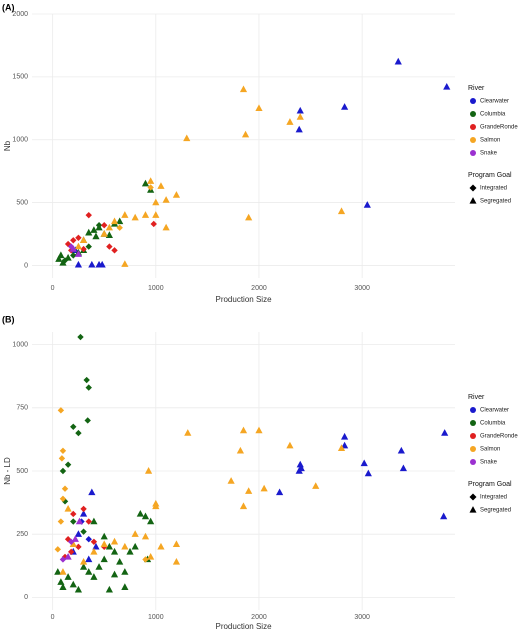 Image resolution: width=520 pixels, height=630 pixels. I want to click on legend-label: Clearwater, so click(494, 102).